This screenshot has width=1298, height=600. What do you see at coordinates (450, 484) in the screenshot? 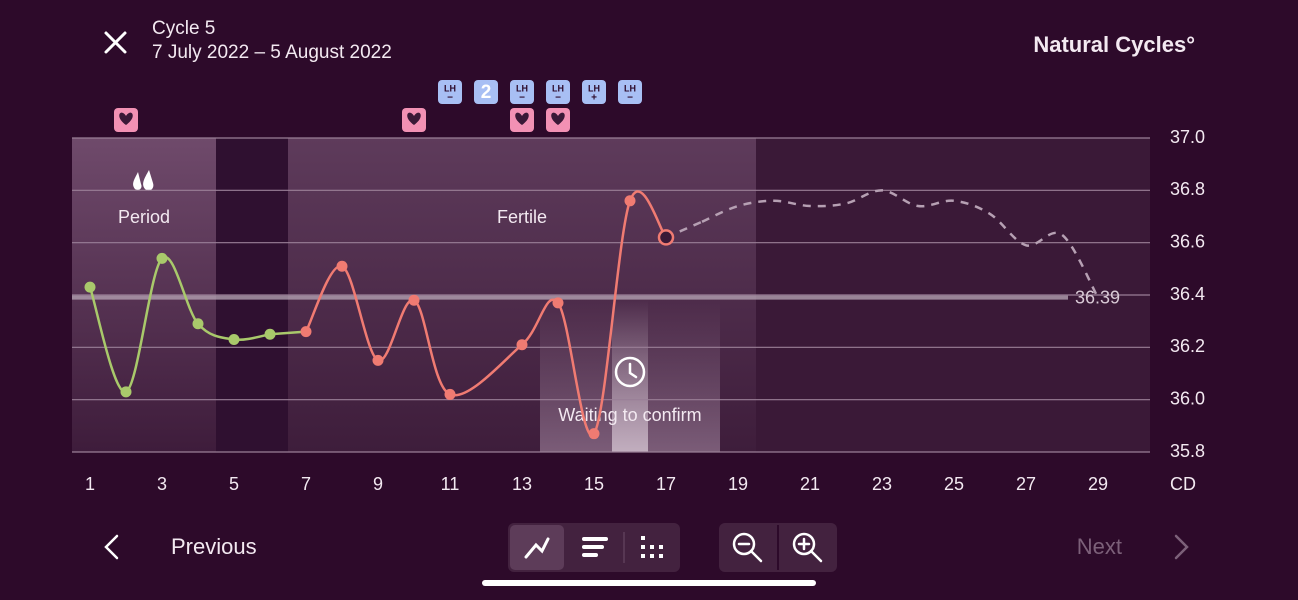
I see `x-tick-label: 11` at bounding box center [450, 484].